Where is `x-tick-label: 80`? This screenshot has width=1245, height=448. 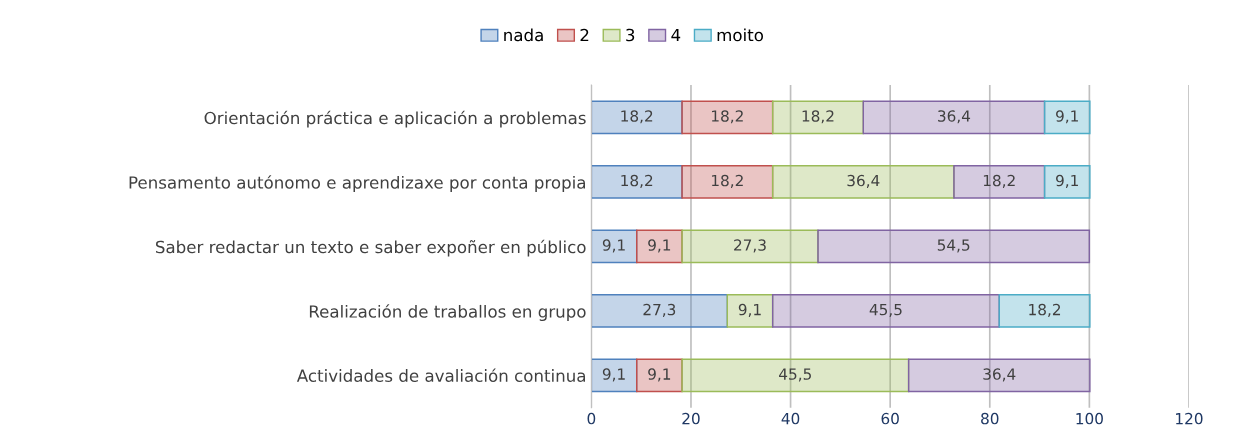
x-tick-label: 80 is located at coordinates (990, 418).